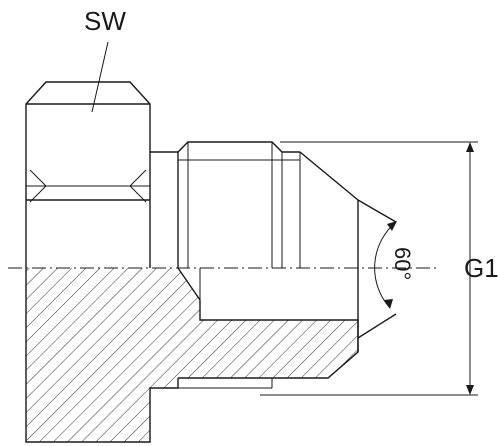  I want to click on threaded-shank-outline, so click(254, 204).